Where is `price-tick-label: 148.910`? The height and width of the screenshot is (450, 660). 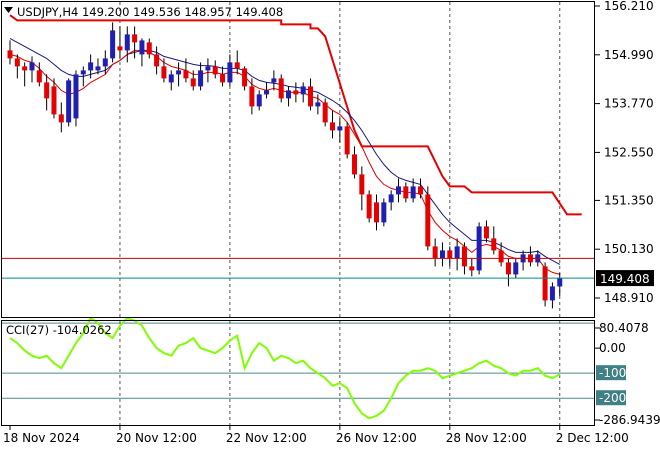 price-tick-label: 148.910 is located at coordinates (629, 298).